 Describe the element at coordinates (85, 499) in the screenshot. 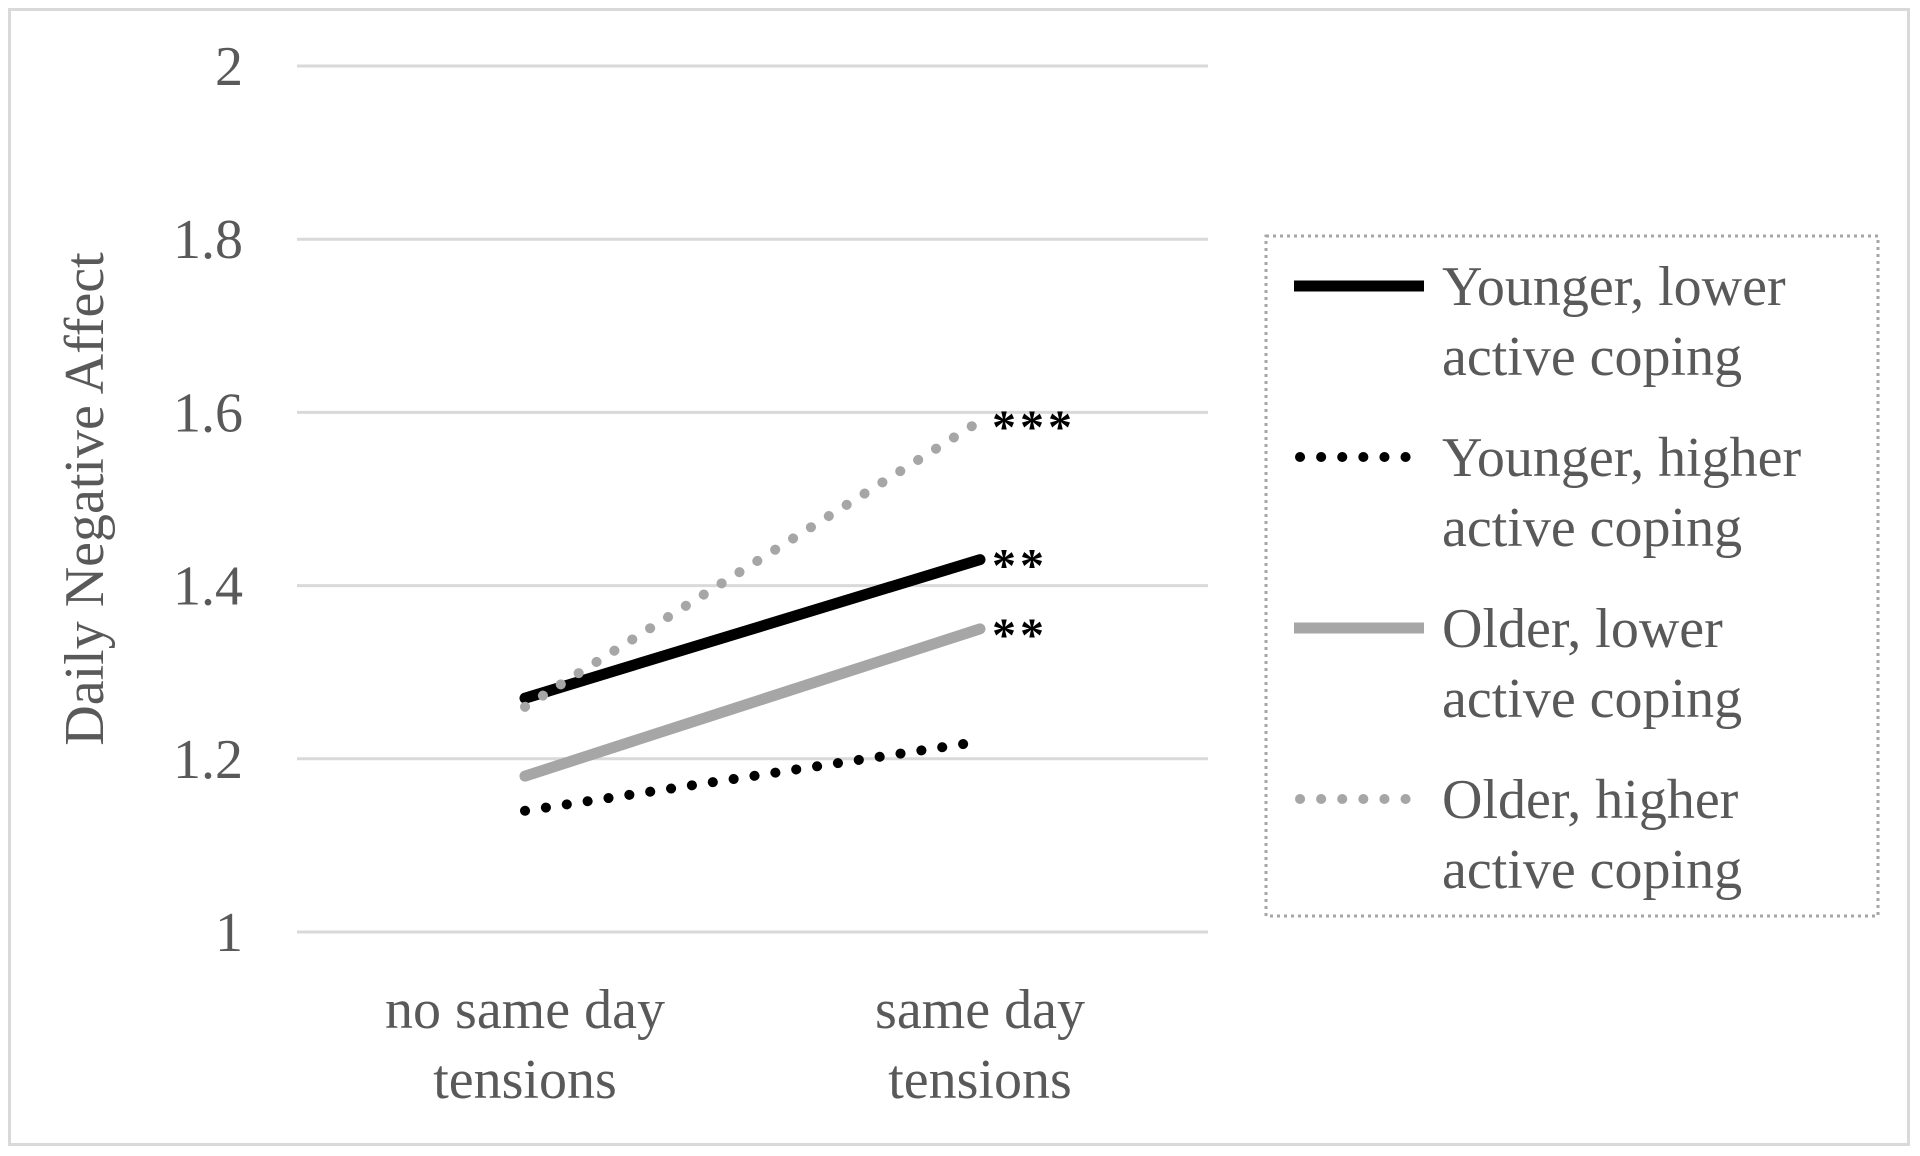

I see `y-axis-title: Daily Negative Affect` at that location.